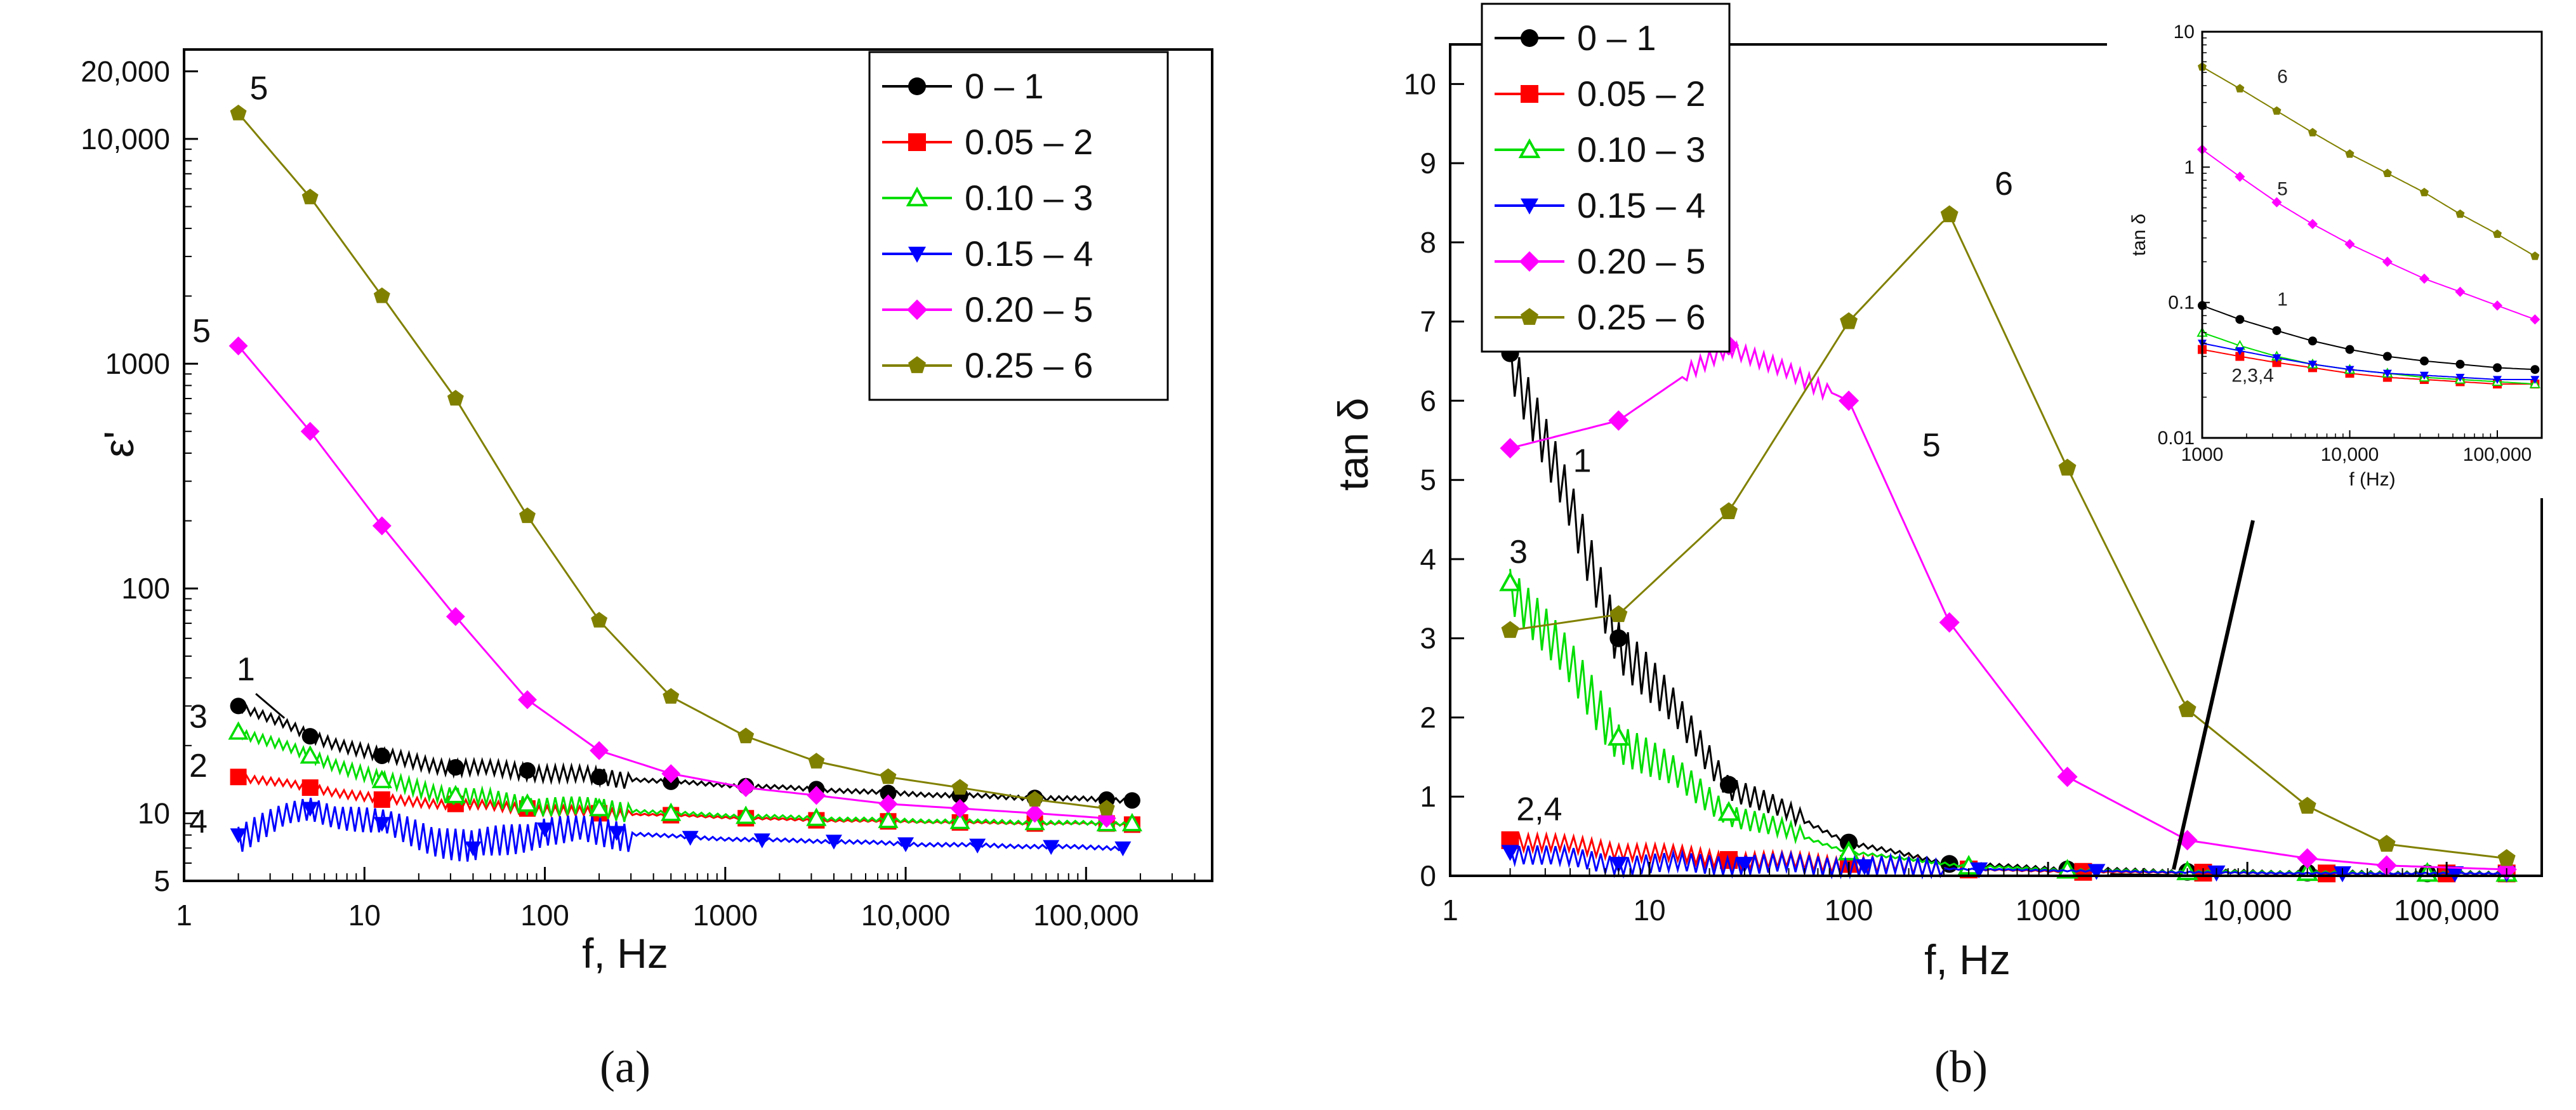  What do you see at coordinates (1931, 445) in the screenshot?
I see `panel-b-curve-label: 5` at bounding box center [1931, 445].